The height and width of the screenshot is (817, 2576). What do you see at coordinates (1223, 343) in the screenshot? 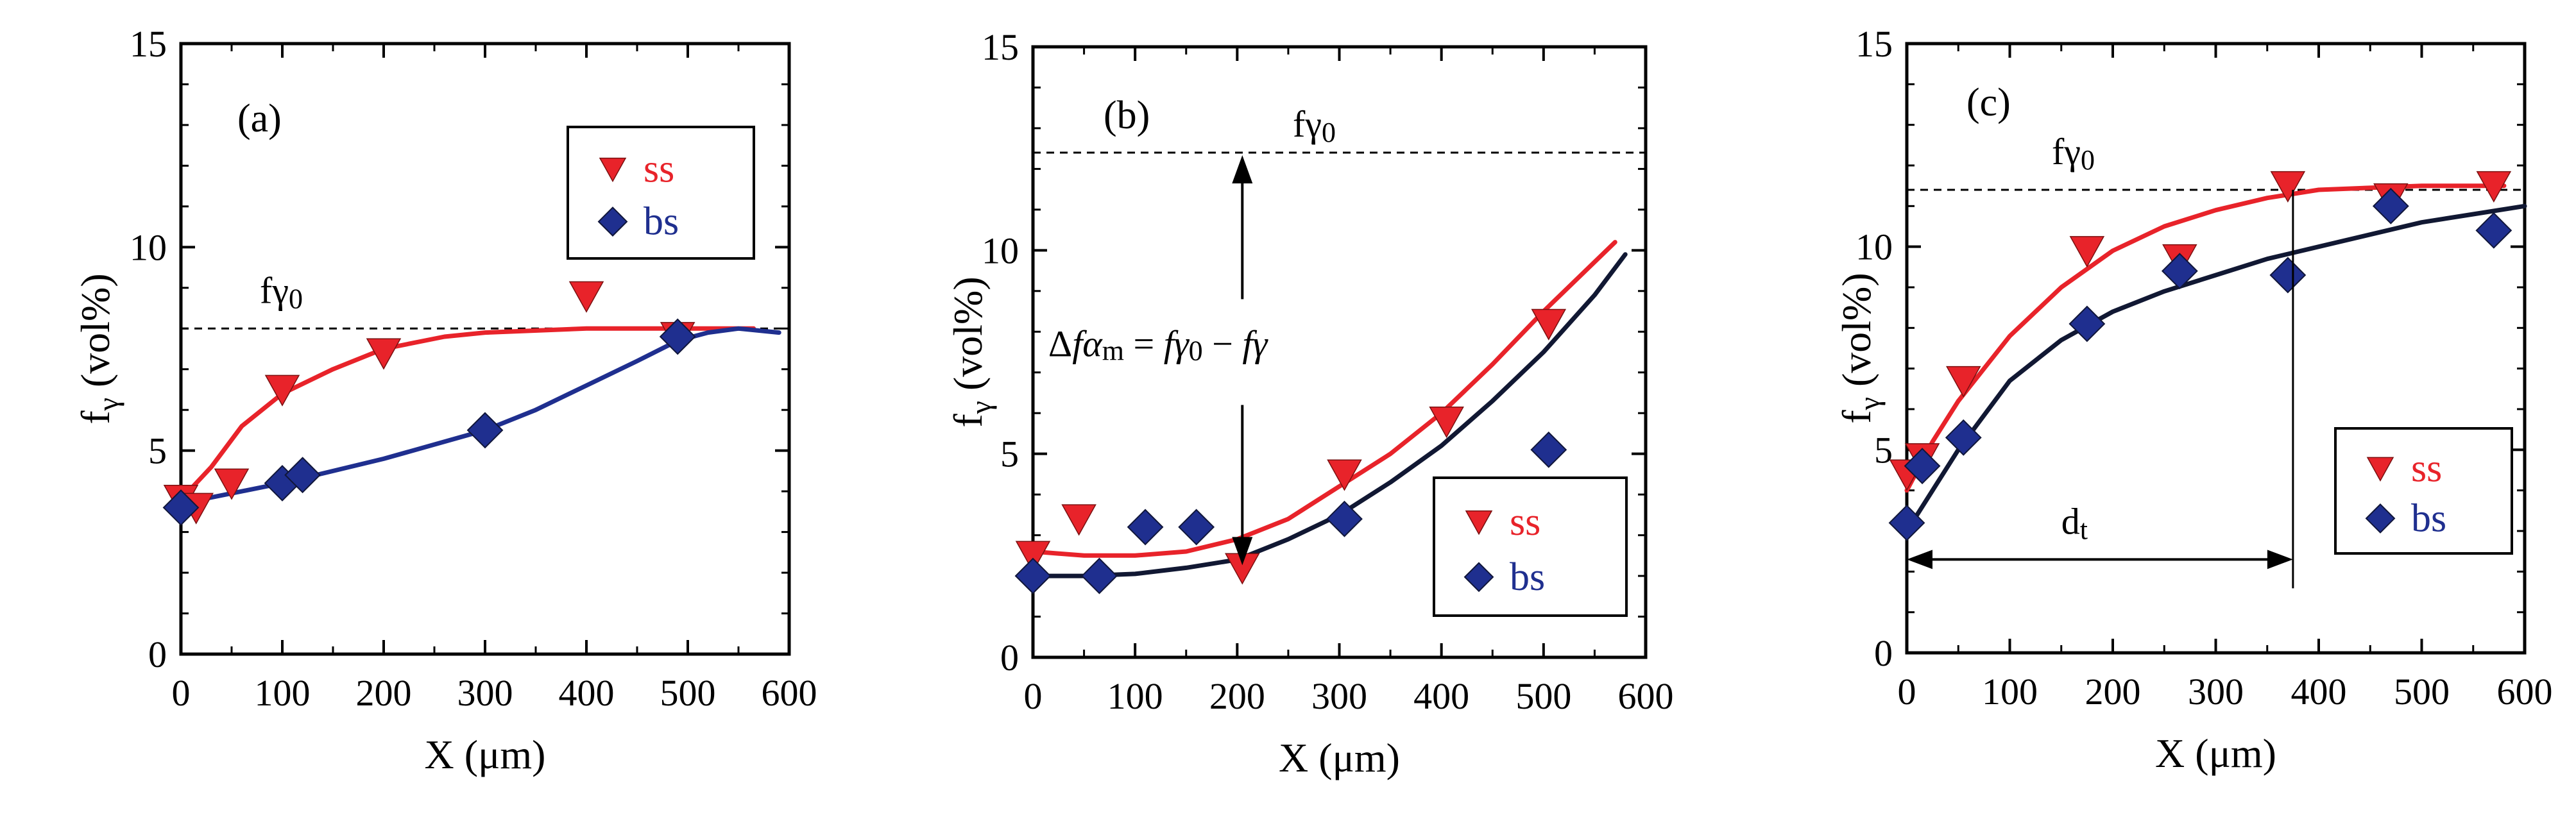
I see `delta-minus: −` at bounding box center [1223, 343].